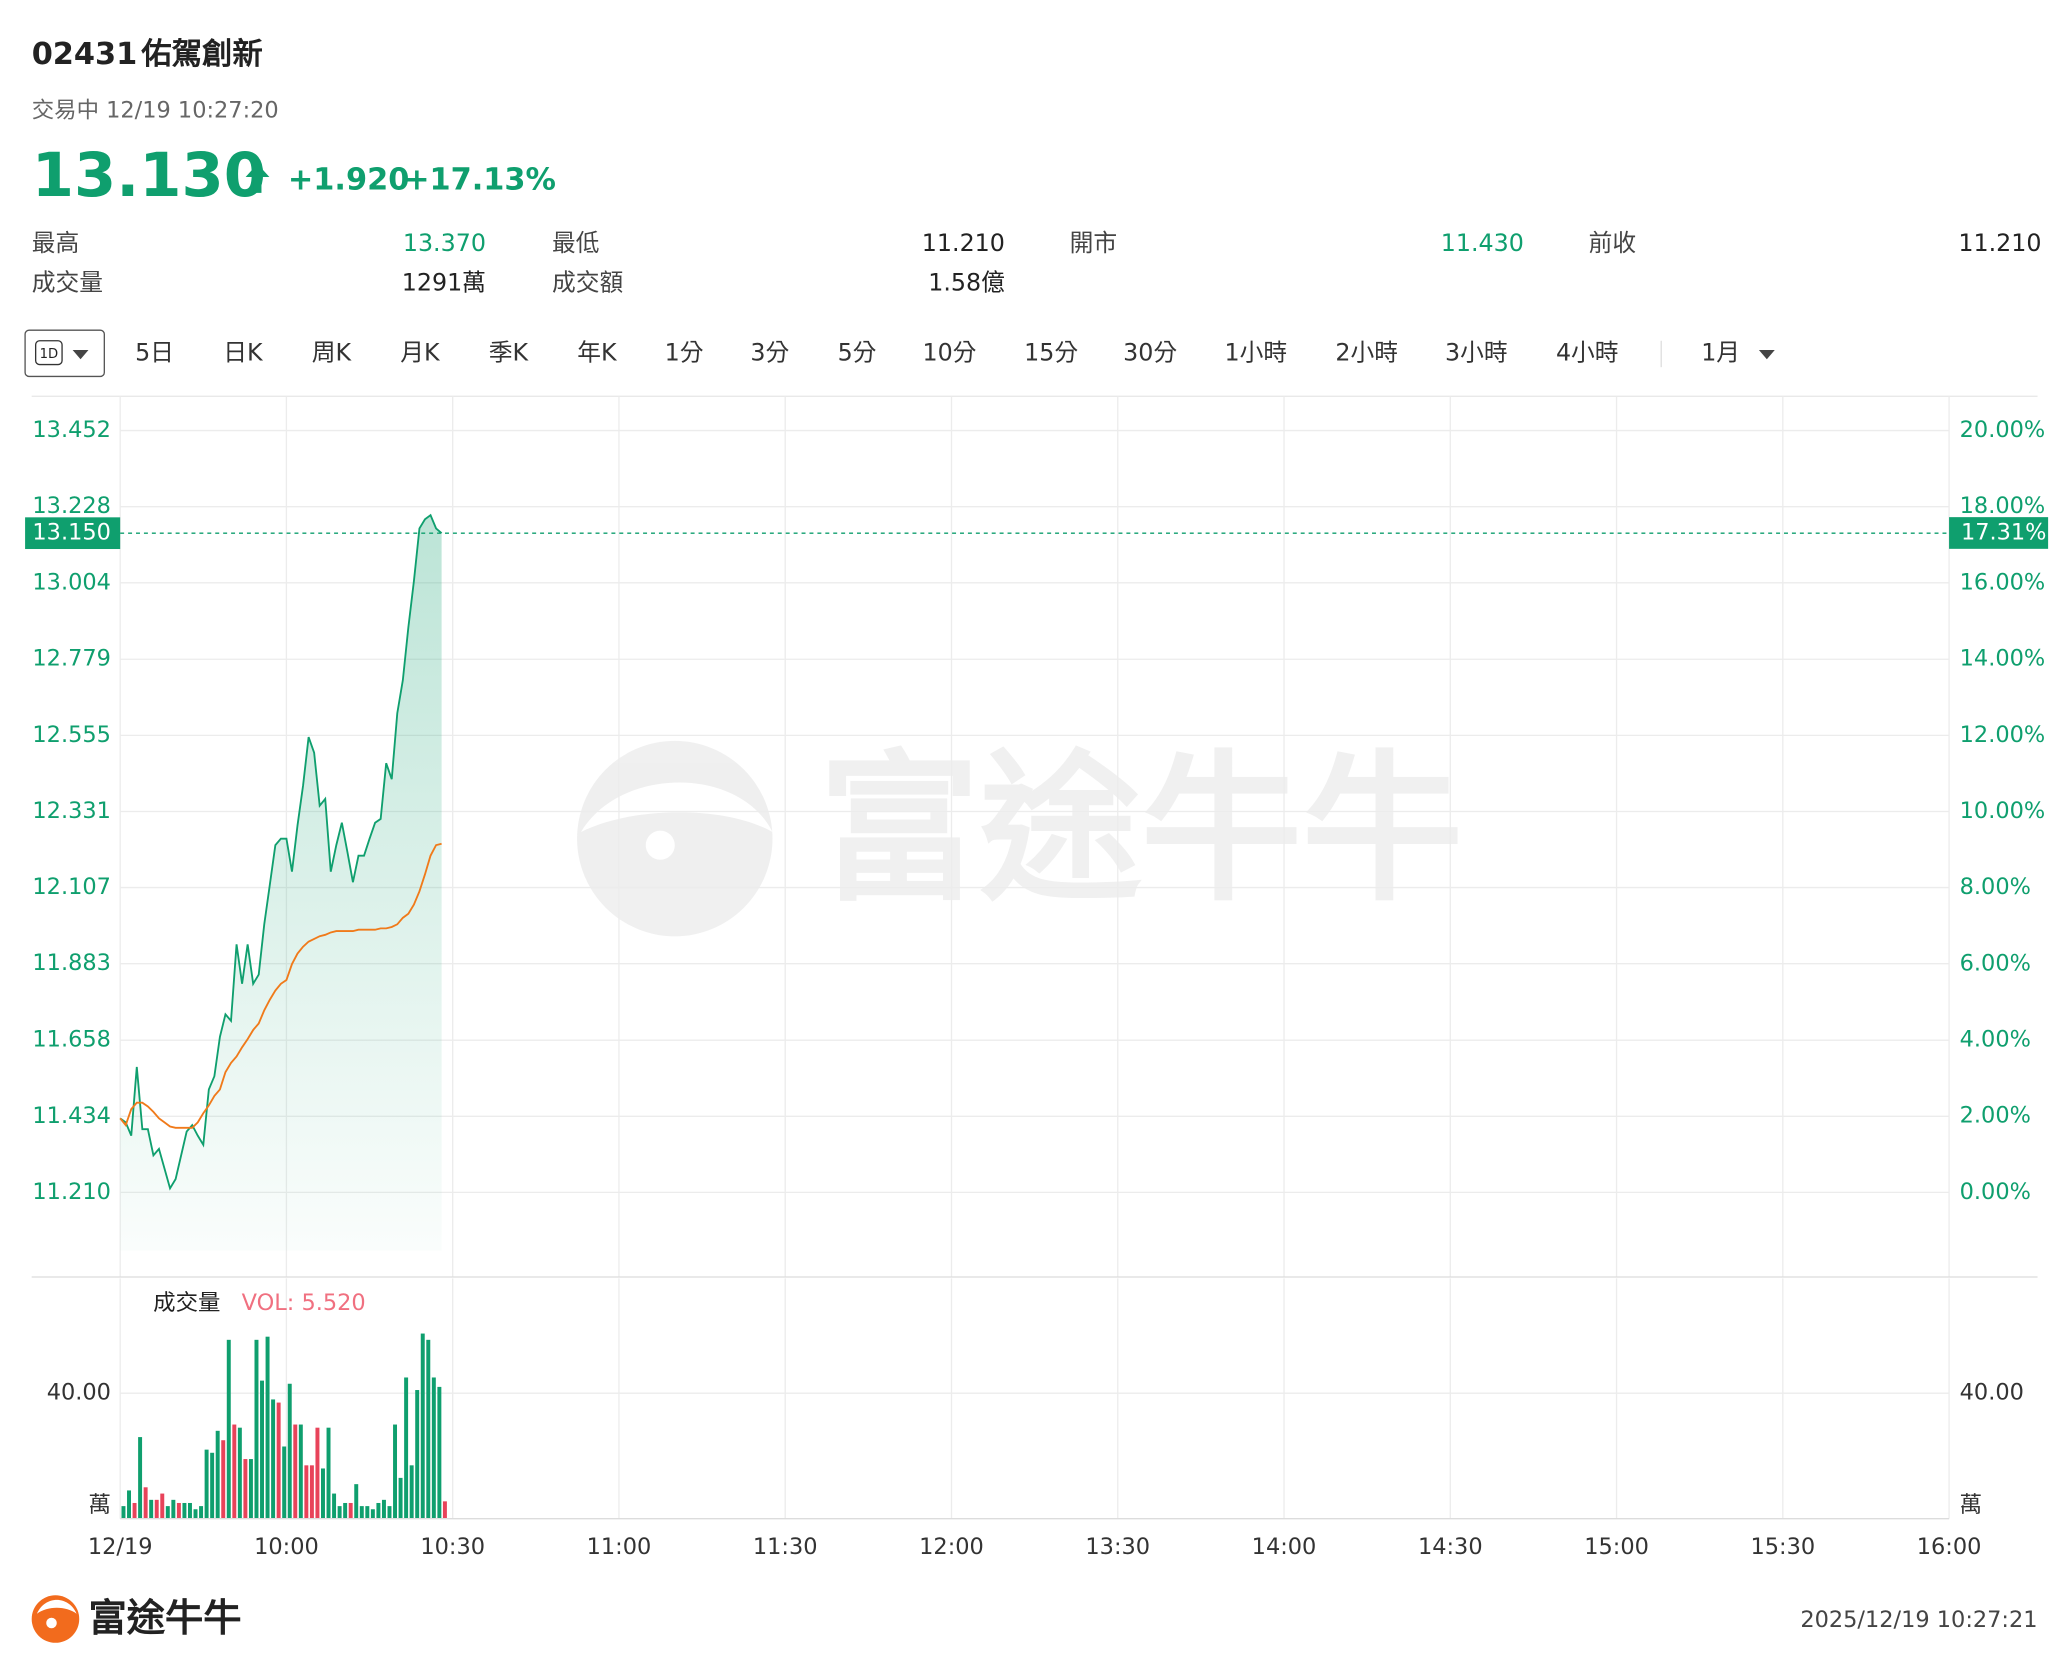  I want to click on stat-label: 成交量, so click(67, 282).